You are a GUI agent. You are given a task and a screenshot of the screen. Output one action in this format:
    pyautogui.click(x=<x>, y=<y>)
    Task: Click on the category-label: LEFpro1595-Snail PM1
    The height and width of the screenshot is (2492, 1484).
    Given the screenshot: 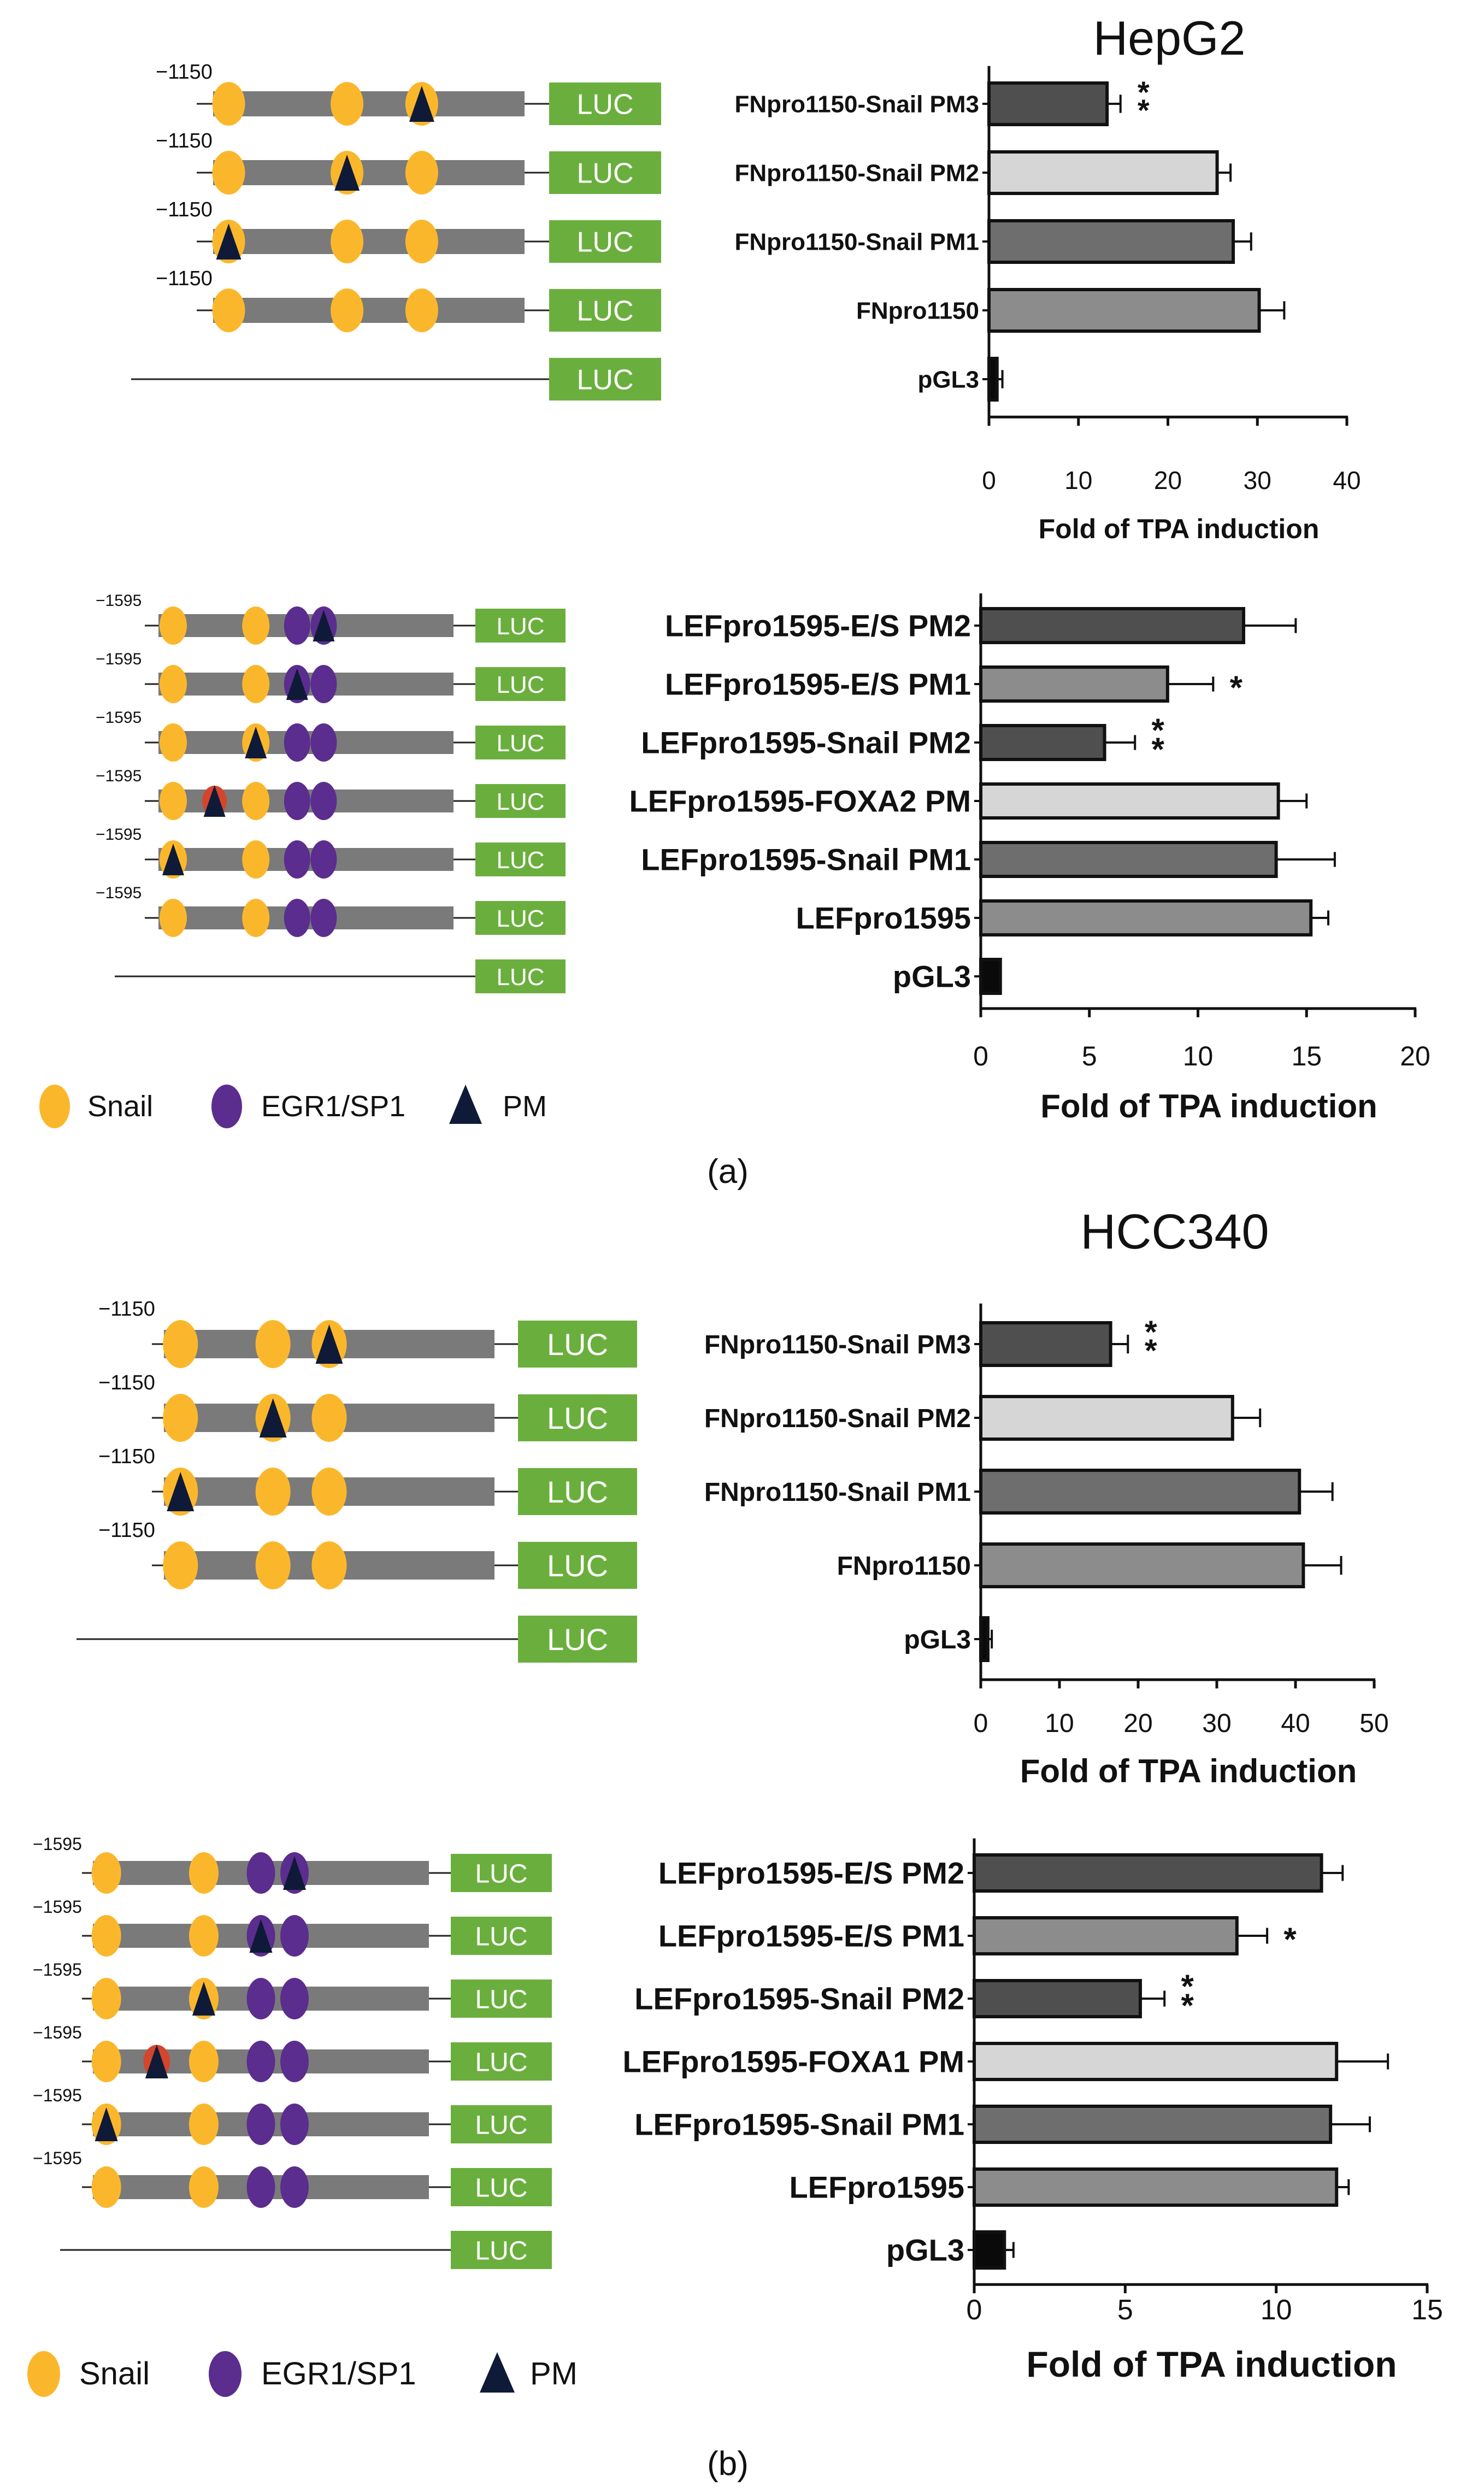 What is the action you would take?
    pyautogui.click(x=806, y=860)
    